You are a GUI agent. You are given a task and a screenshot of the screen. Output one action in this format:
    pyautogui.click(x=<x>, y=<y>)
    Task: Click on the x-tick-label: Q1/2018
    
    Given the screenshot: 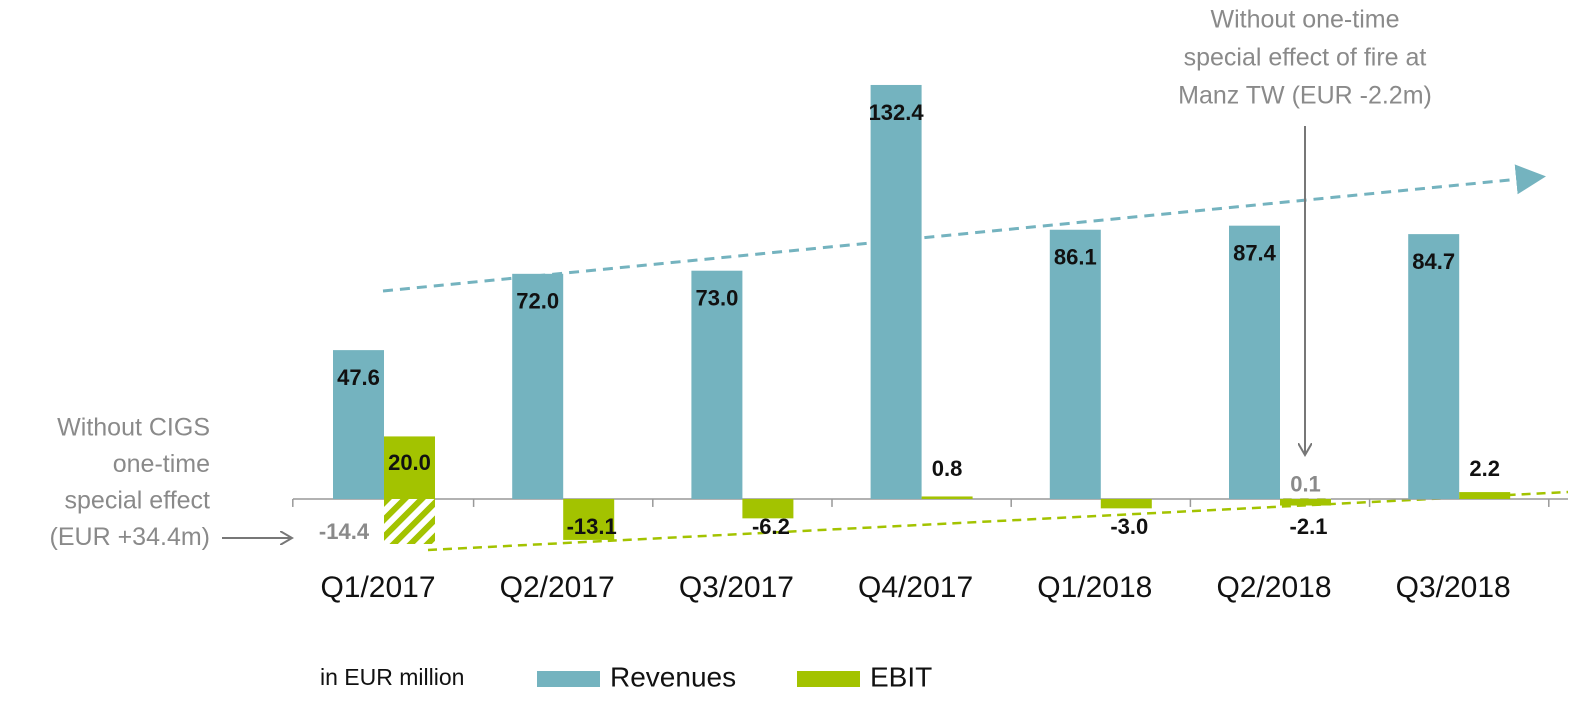 What is the action you would take?
    pyautogui.click(x=1094, y=587)
    